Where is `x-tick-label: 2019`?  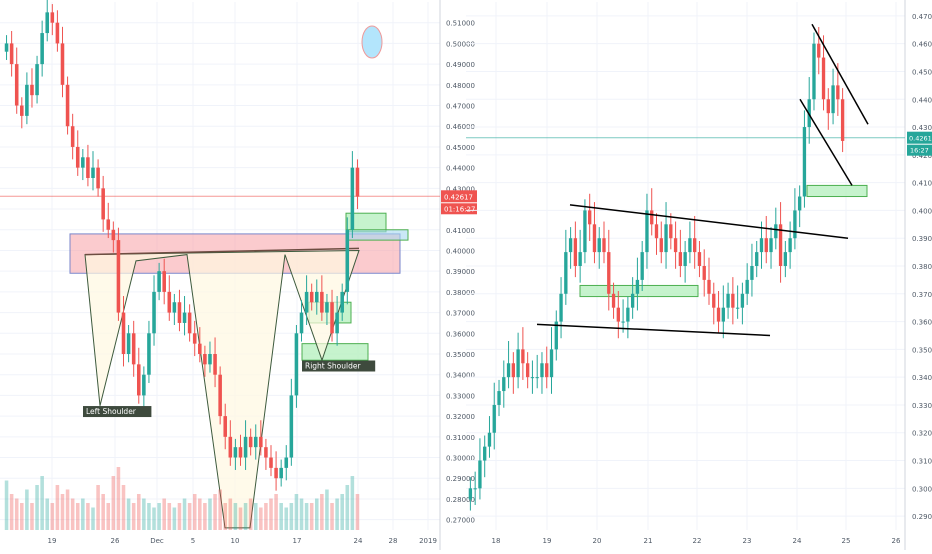 x-tick-label: 2019 is located at coordinates (428, 541).